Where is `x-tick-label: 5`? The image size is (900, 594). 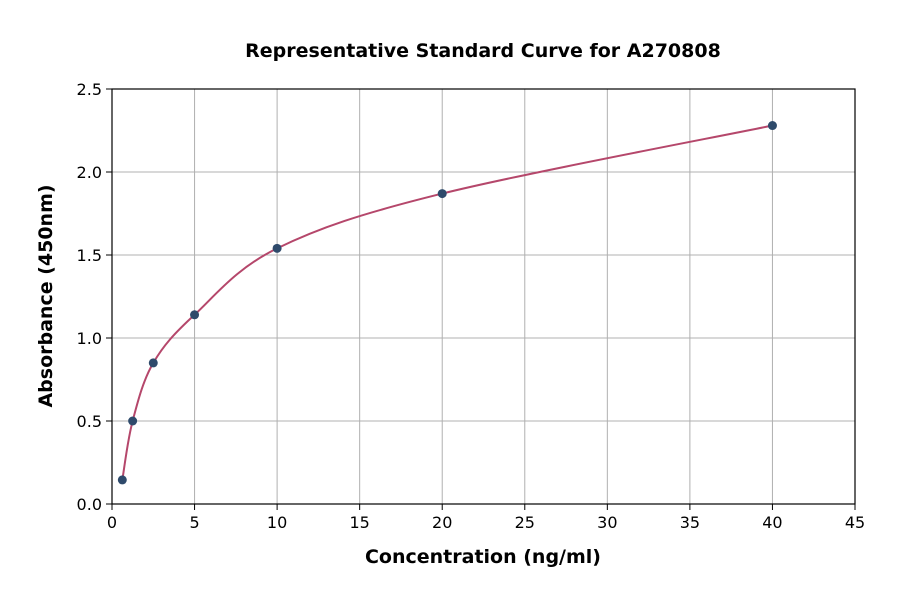 x-tick-label: 5 is located at coordinates (194, 522).